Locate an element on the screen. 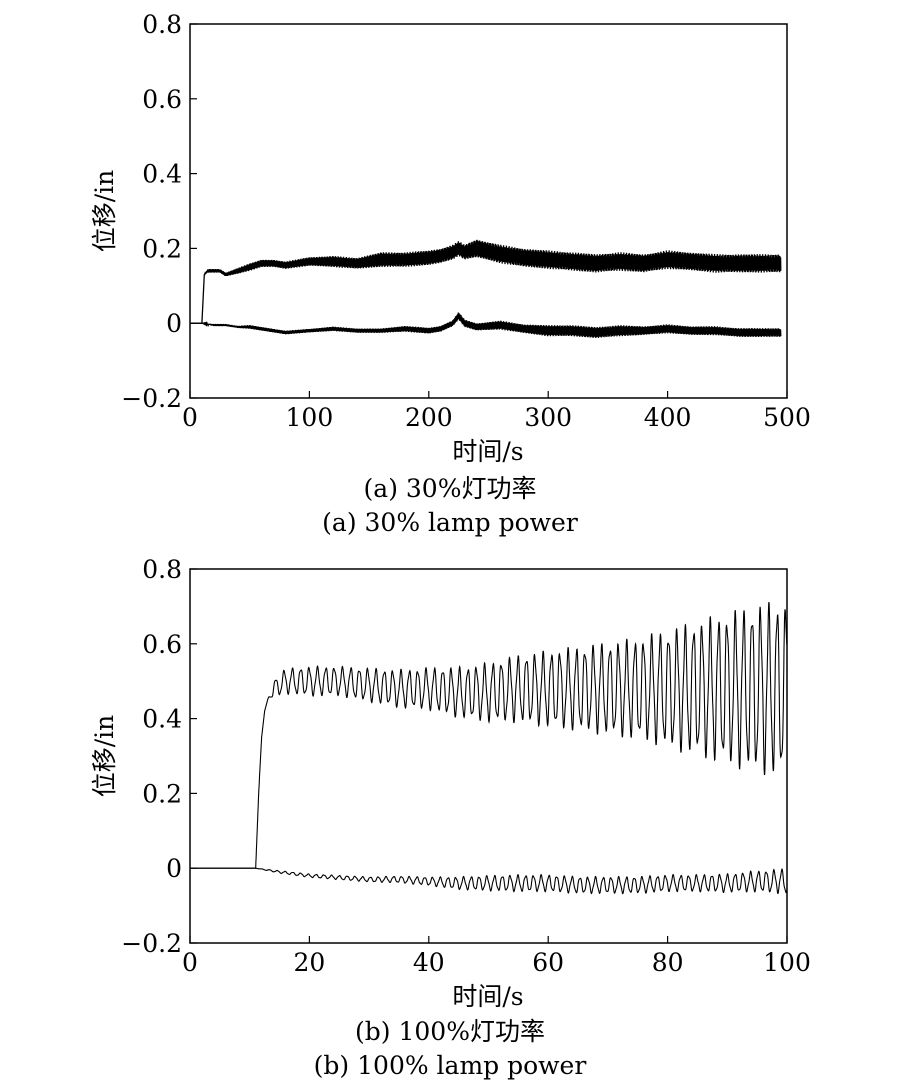  chart-a-caption-en: (a) 30% lamp power is located at coordinates (450, 522).